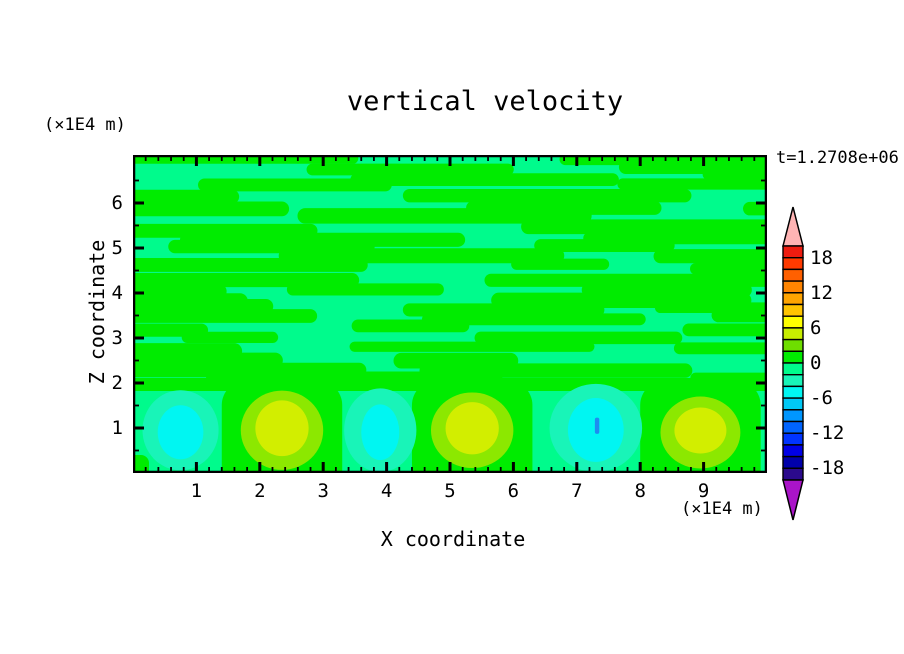  Describe the element at coordinates (793, 363) in the screenshot. I see `colorbar` at that location.